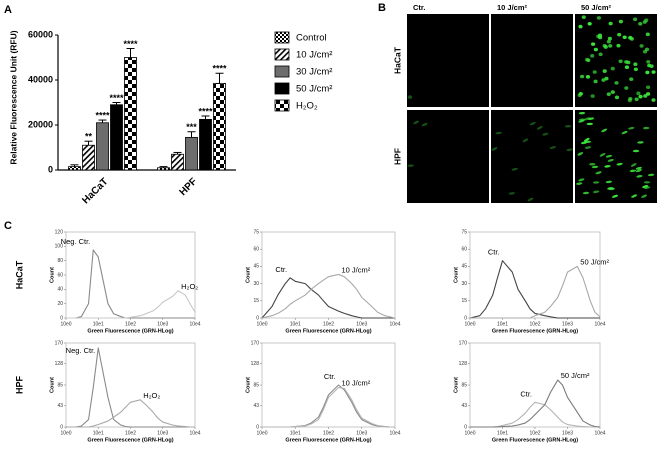 The image size is (665, 453). I want to click on legend-swatch, so click(282, 37).